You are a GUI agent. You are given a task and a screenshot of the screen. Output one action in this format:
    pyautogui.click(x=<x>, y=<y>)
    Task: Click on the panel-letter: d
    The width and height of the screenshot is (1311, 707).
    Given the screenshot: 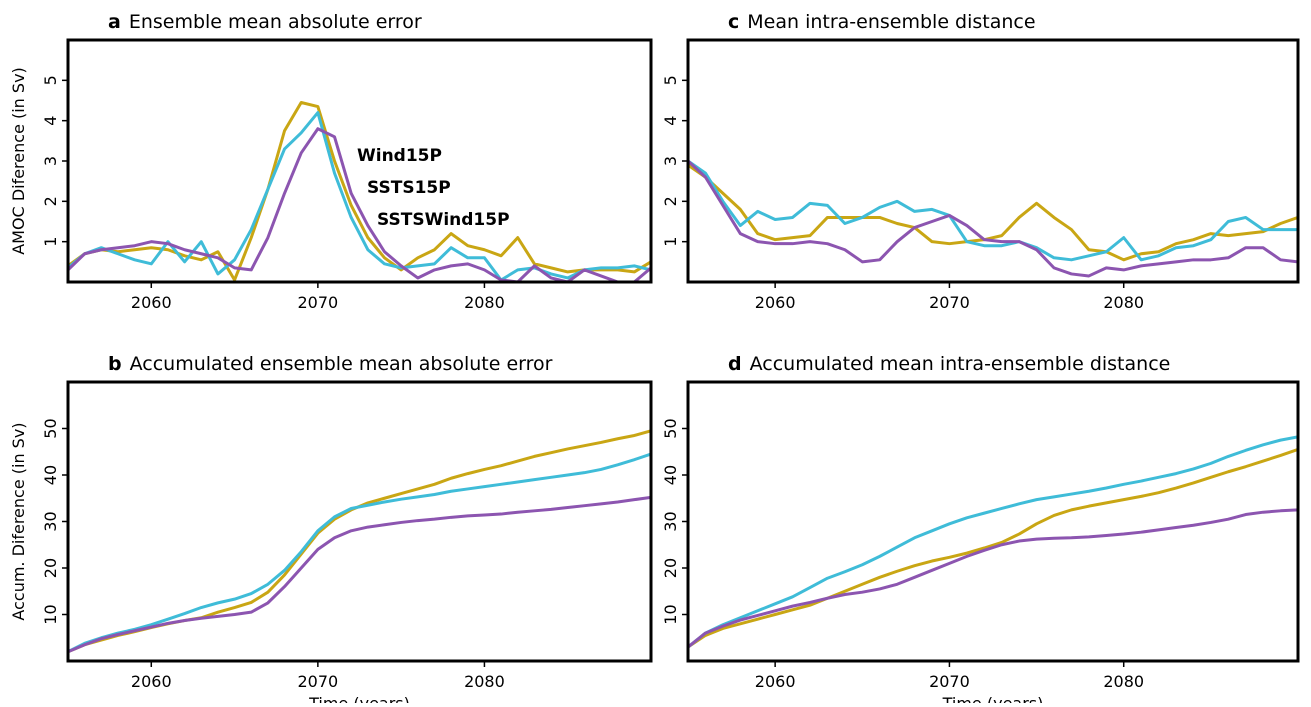 What is the action you would take?
    pyautogui.click(x=735, y=364)
    